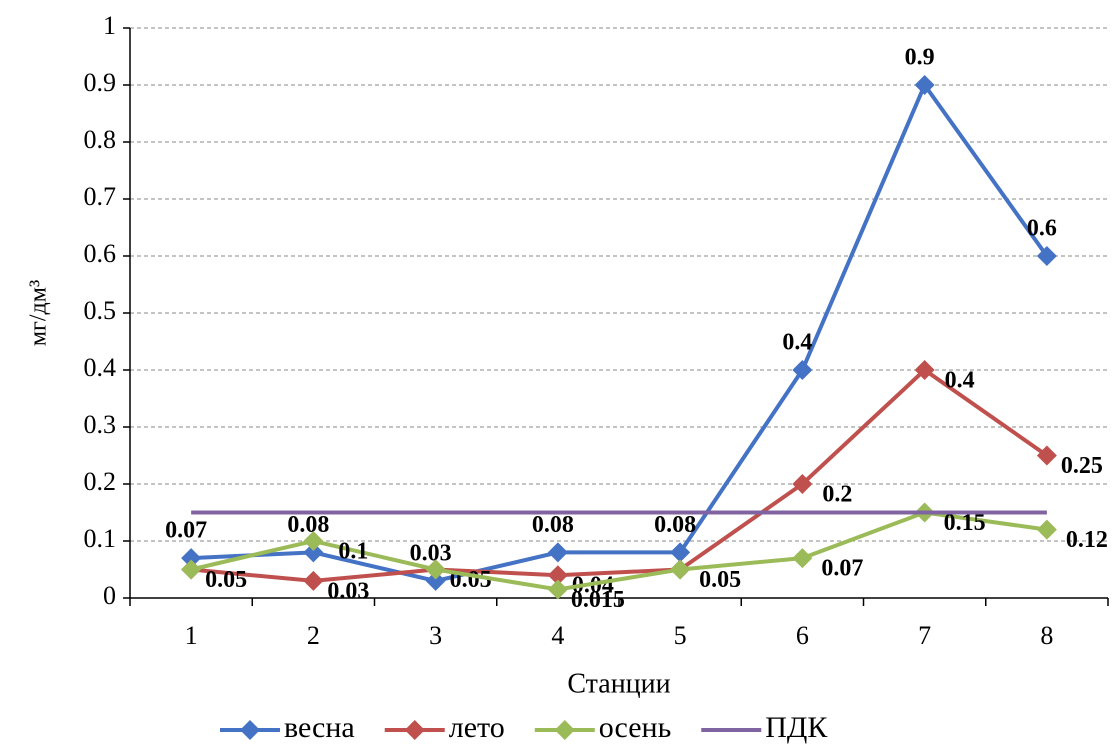 The height and width of the screenshot is (754, 1120). I want to click on y-tick-label: 0.8, so click(100, 139).